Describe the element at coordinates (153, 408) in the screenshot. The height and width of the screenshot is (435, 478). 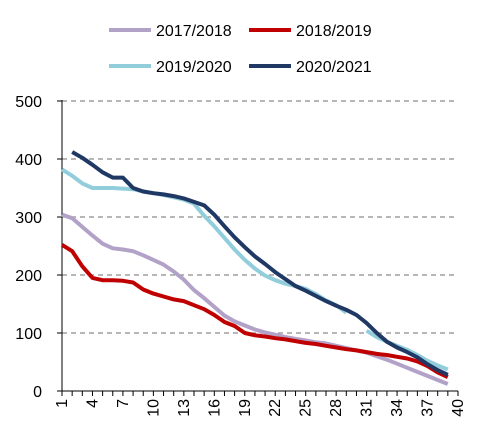
I see `x-tick-label: 10` at that location.